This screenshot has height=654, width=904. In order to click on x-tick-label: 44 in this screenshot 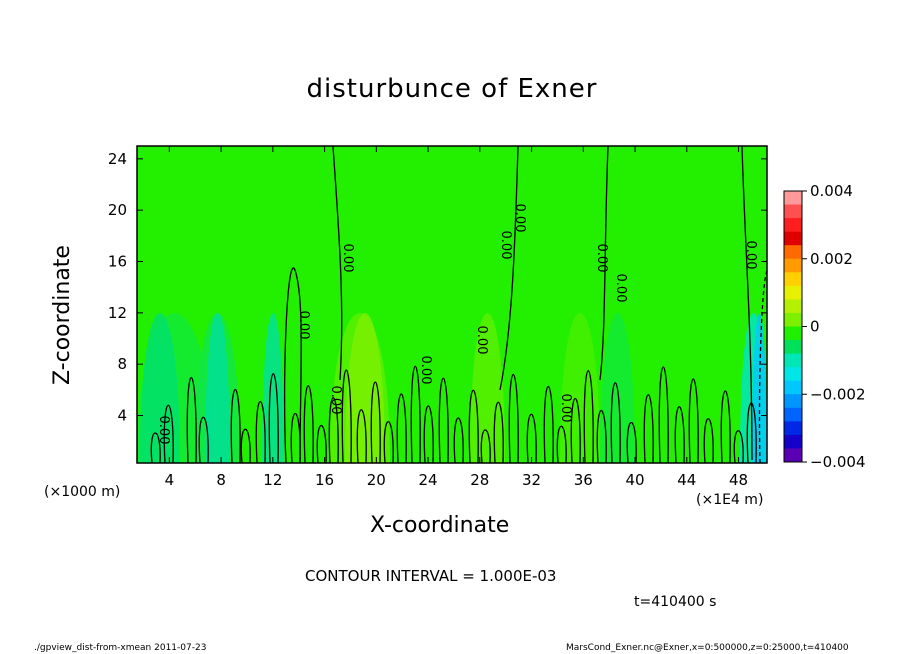, I will do `click(686, 480)`.